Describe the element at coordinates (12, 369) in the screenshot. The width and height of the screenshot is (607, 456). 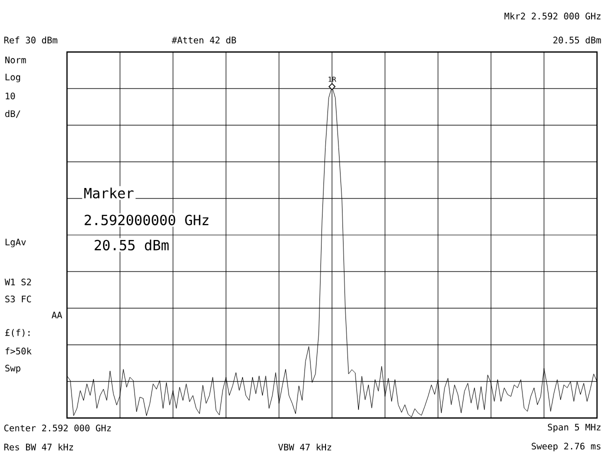
I see `text: Swp` at that location.